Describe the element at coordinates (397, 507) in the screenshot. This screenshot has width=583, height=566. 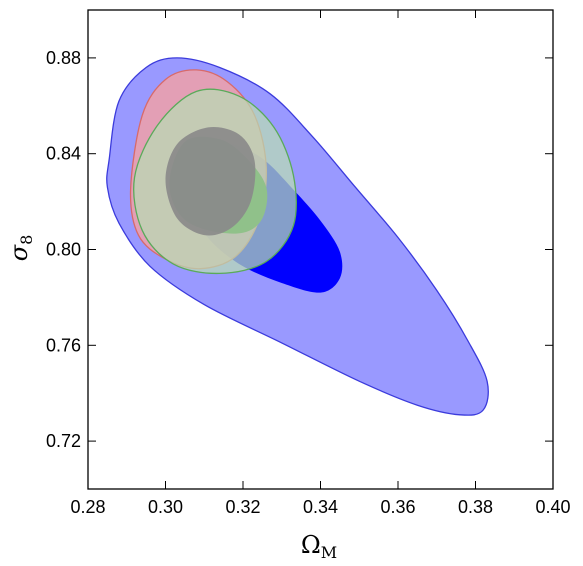
I see `x-tick-label: 0.36` at that location.